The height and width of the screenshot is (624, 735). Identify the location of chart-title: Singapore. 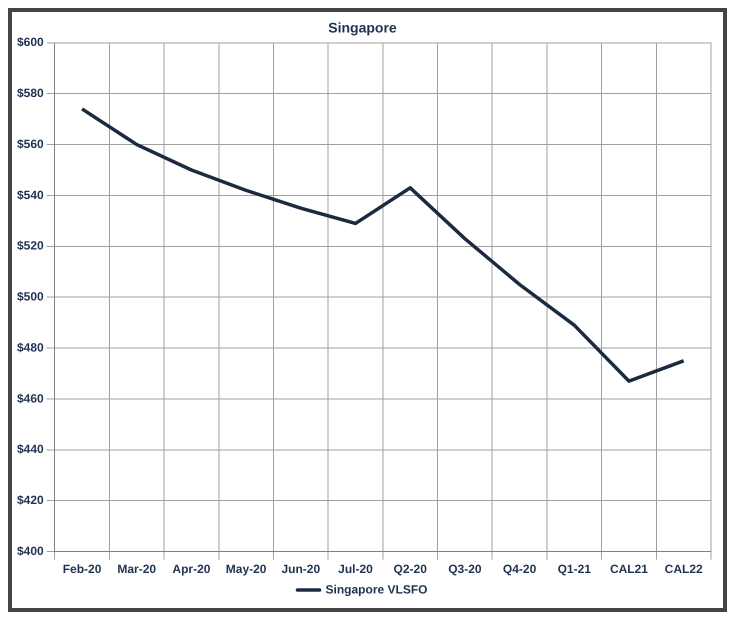
(362, 27).